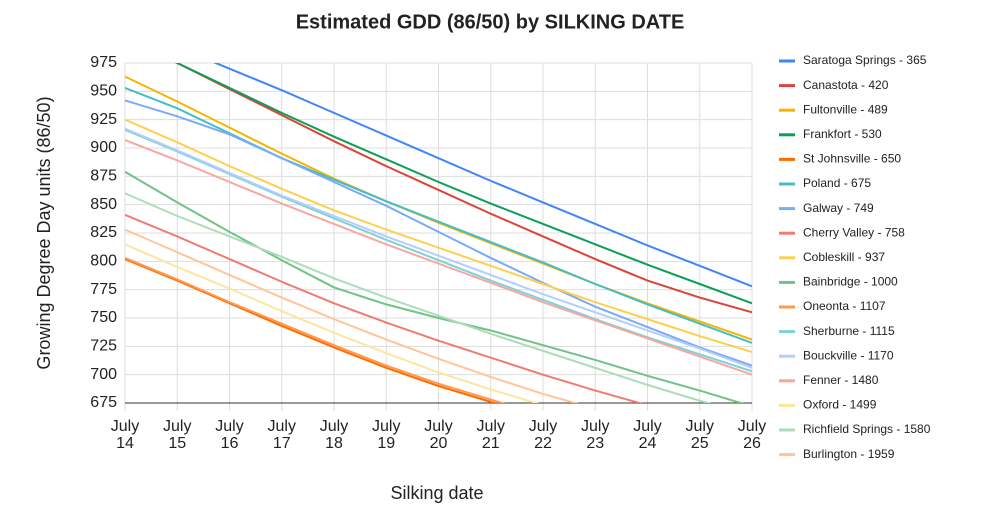 This screenshot has height=517, width=1000. Describe the element at coordinates (103, 317) in the screenshot. I see `y-tick-label: 750` at that location.